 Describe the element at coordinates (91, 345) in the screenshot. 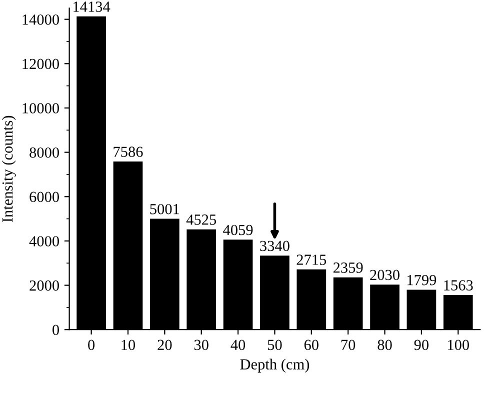

I see `x-tick-label: 0` at that location.